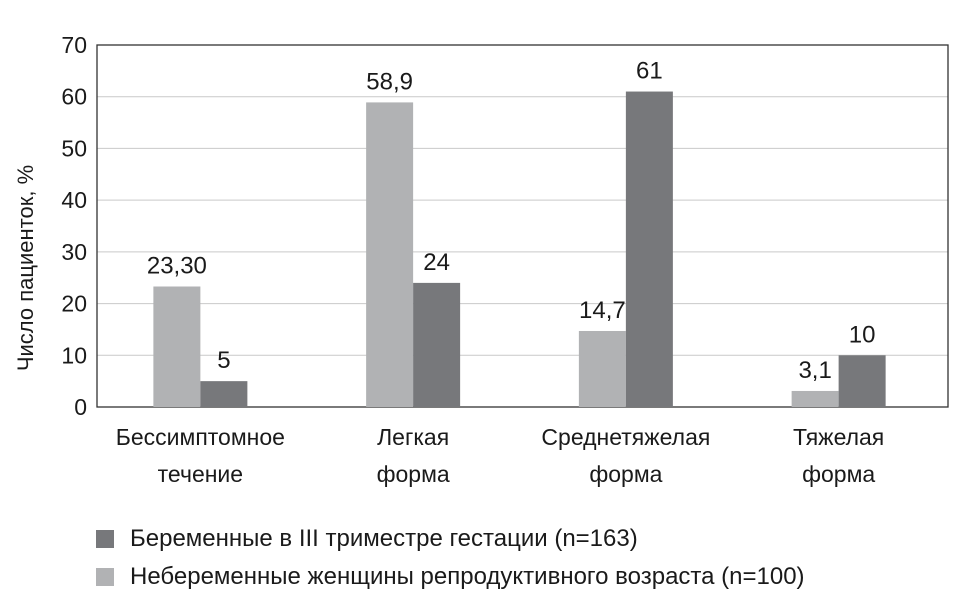 Image resolution: width=958 pixels, height=596 pixels. What do you see at coordinates (74, 355) in the screenshot?
I see `y-tick-label: 10` at bounding box center [74, 355].